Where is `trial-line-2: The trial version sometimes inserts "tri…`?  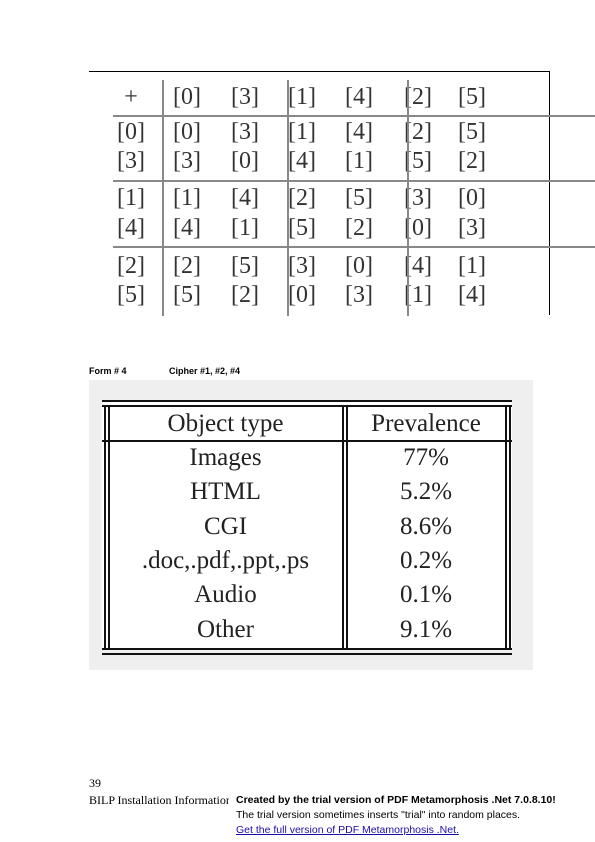 trial-line-2: The trial version sometimes inserts "tri… is located at coordinates (378, 815).